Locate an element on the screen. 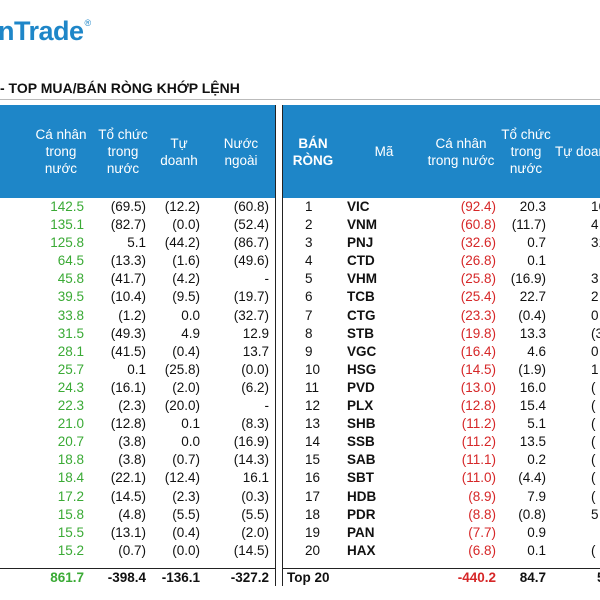 The width and height of the screenshot is (600, 600). header-net-sell: BÁN RÒNG is located at coordinates (313, 151).